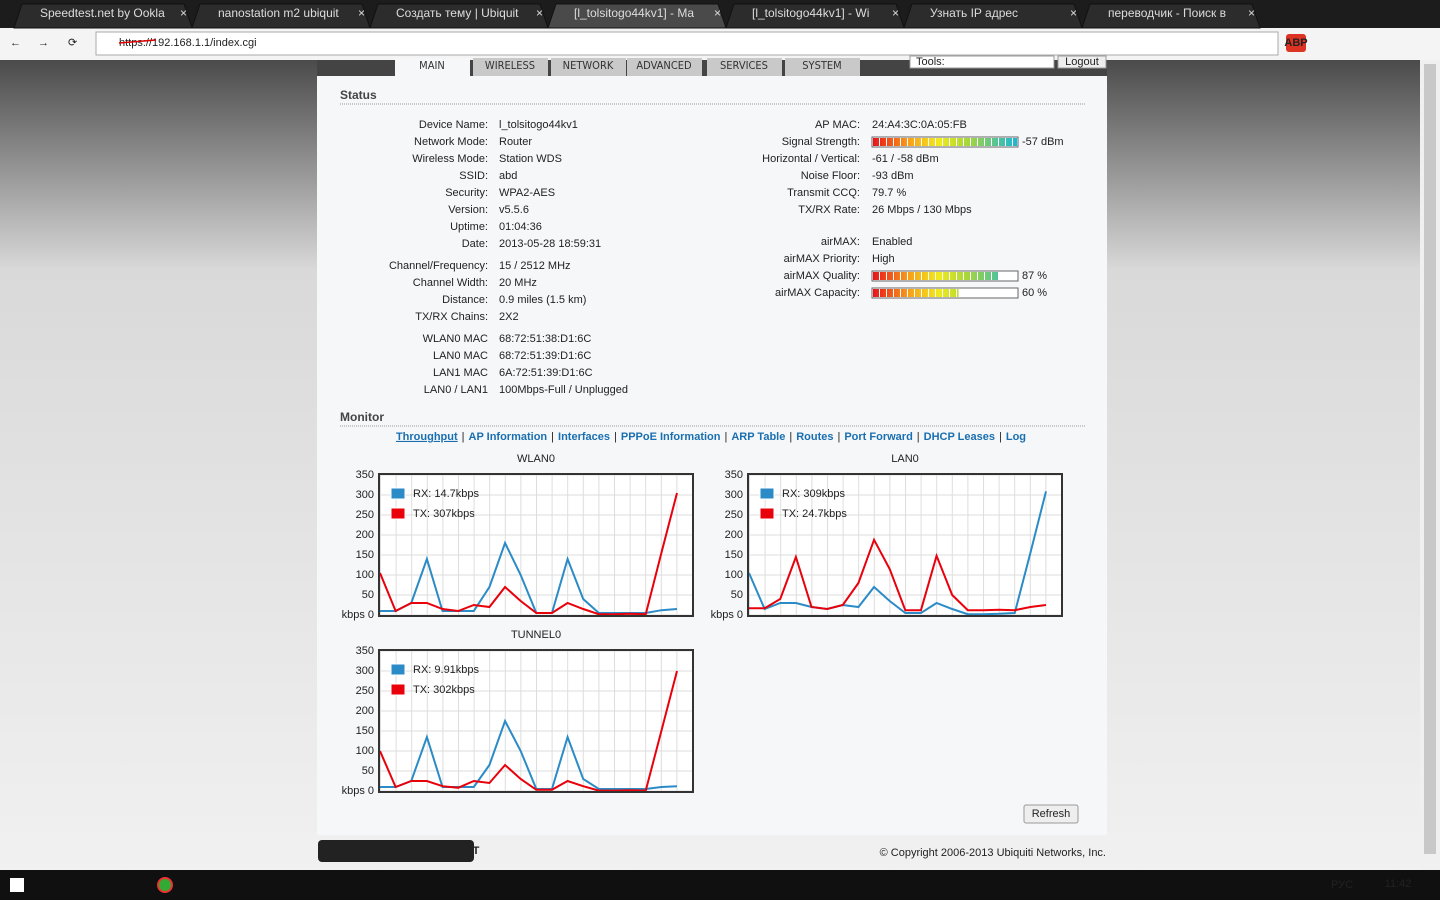  What do you see at coordinates (758, 437) in the screenshot?
I see `monitor-link: ARP Table` at bounding box center [758, 437].